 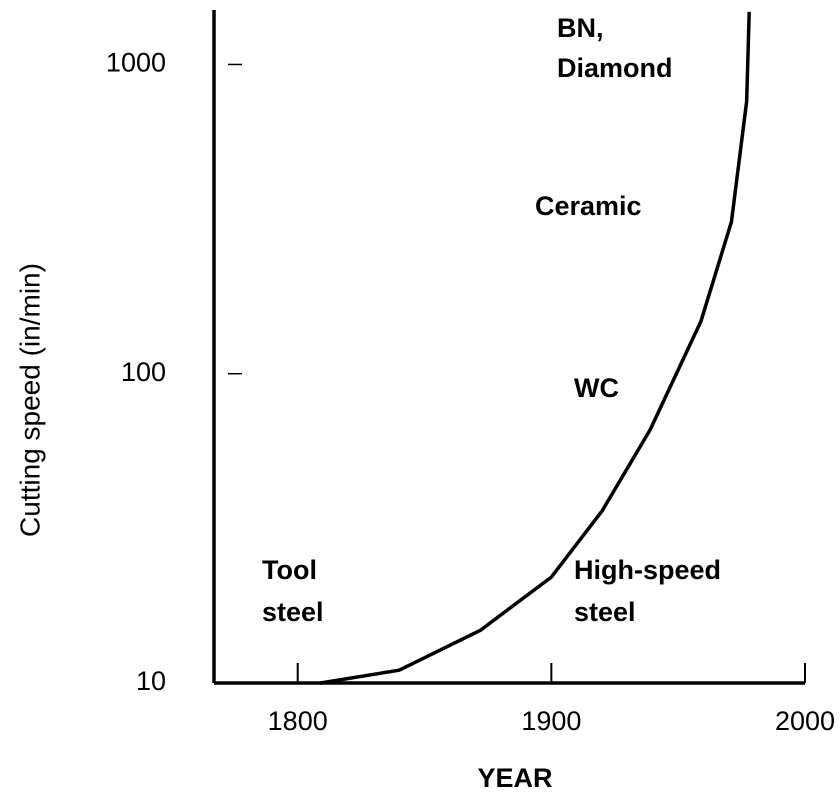 I want to click on x-axis-label: YEAR, so click(x=514, y=778).